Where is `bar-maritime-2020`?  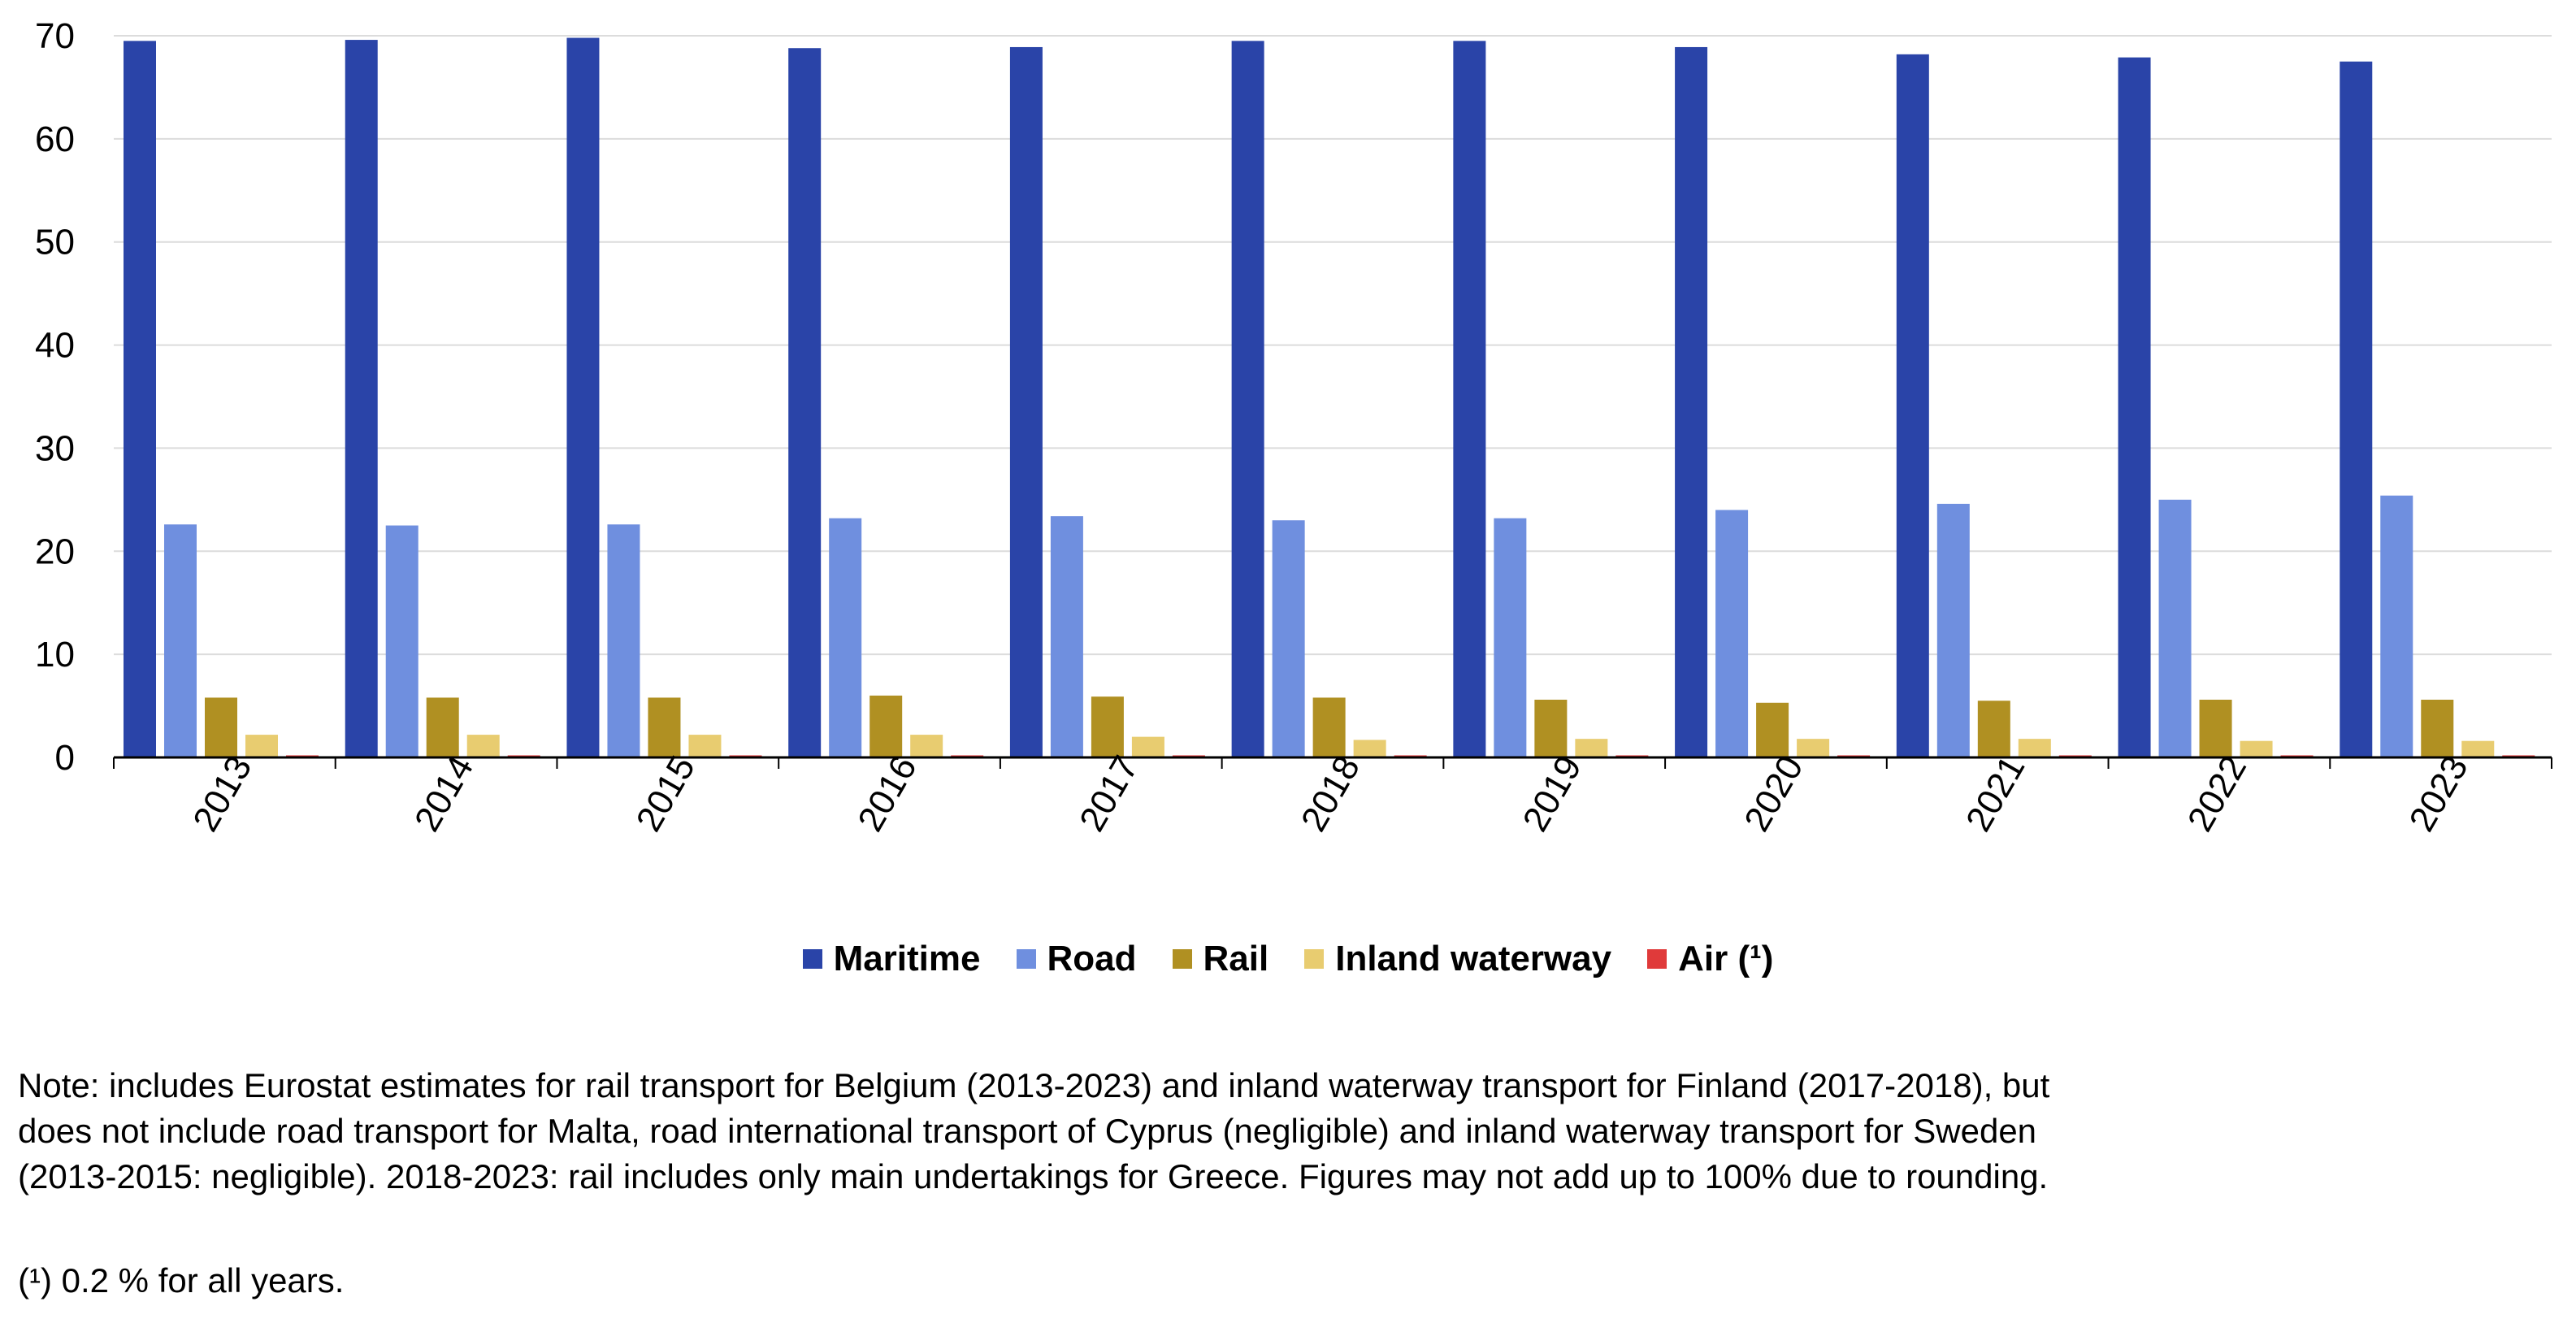 bar-maritime-2020 is located at coordinates (1691, 401).